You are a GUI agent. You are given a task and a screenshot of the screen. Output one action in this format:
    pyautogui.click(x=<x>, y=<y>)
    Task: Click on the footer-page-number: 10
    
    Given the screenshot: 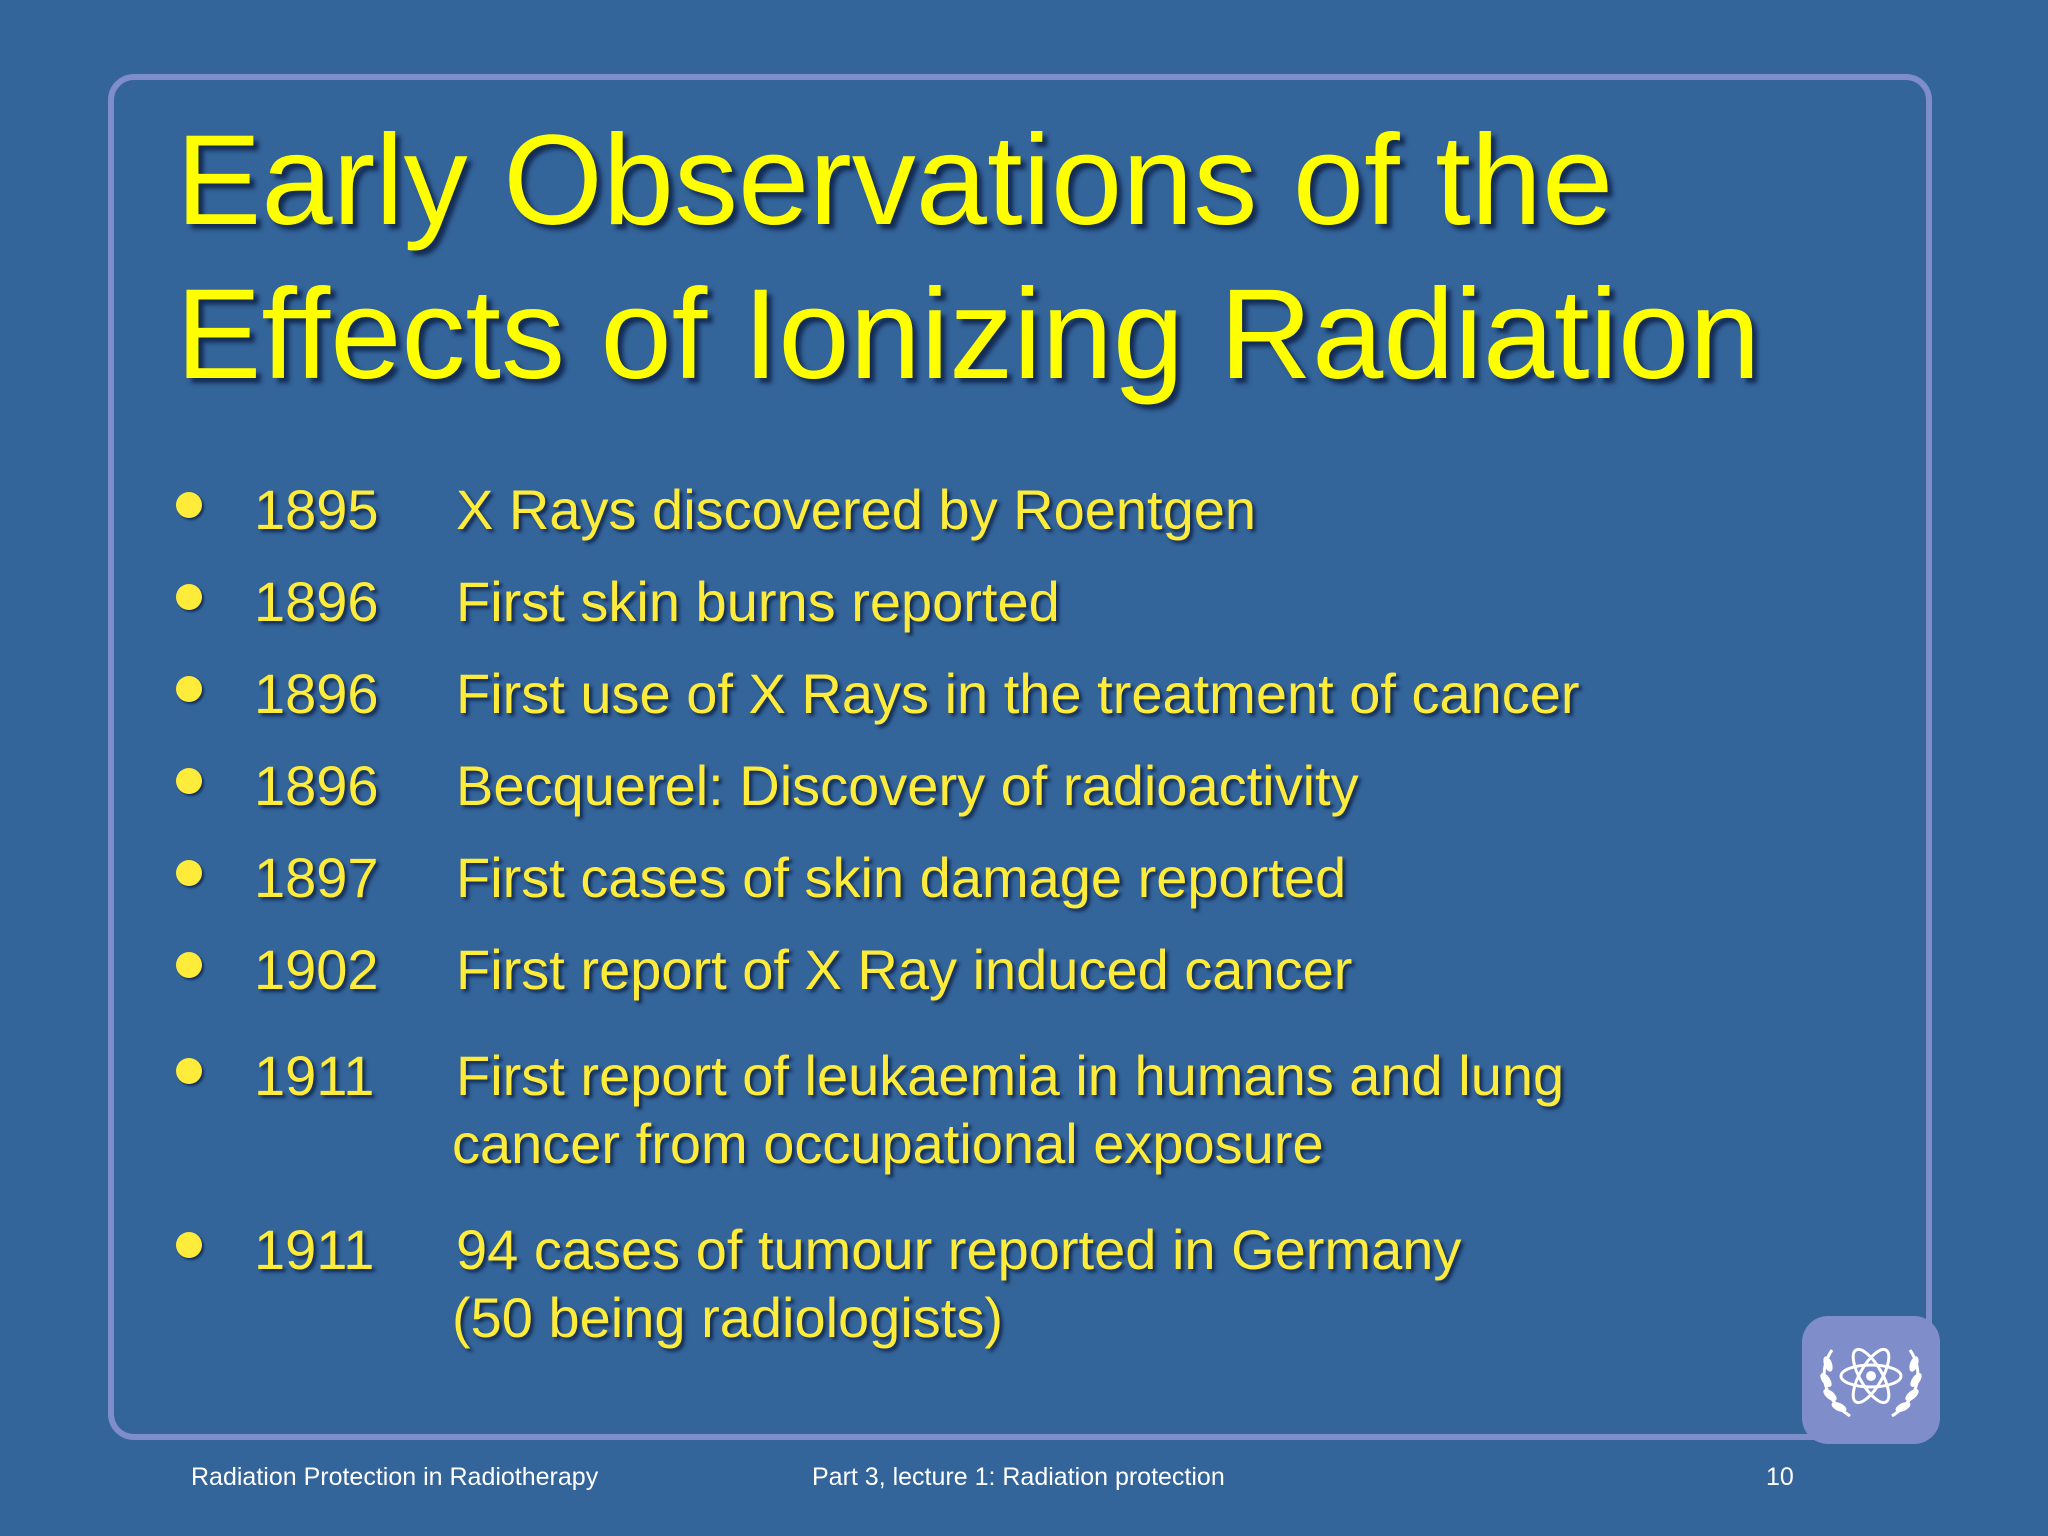 What is the action you would take?
    pyautogui.click(x=1780, y=1477)
    